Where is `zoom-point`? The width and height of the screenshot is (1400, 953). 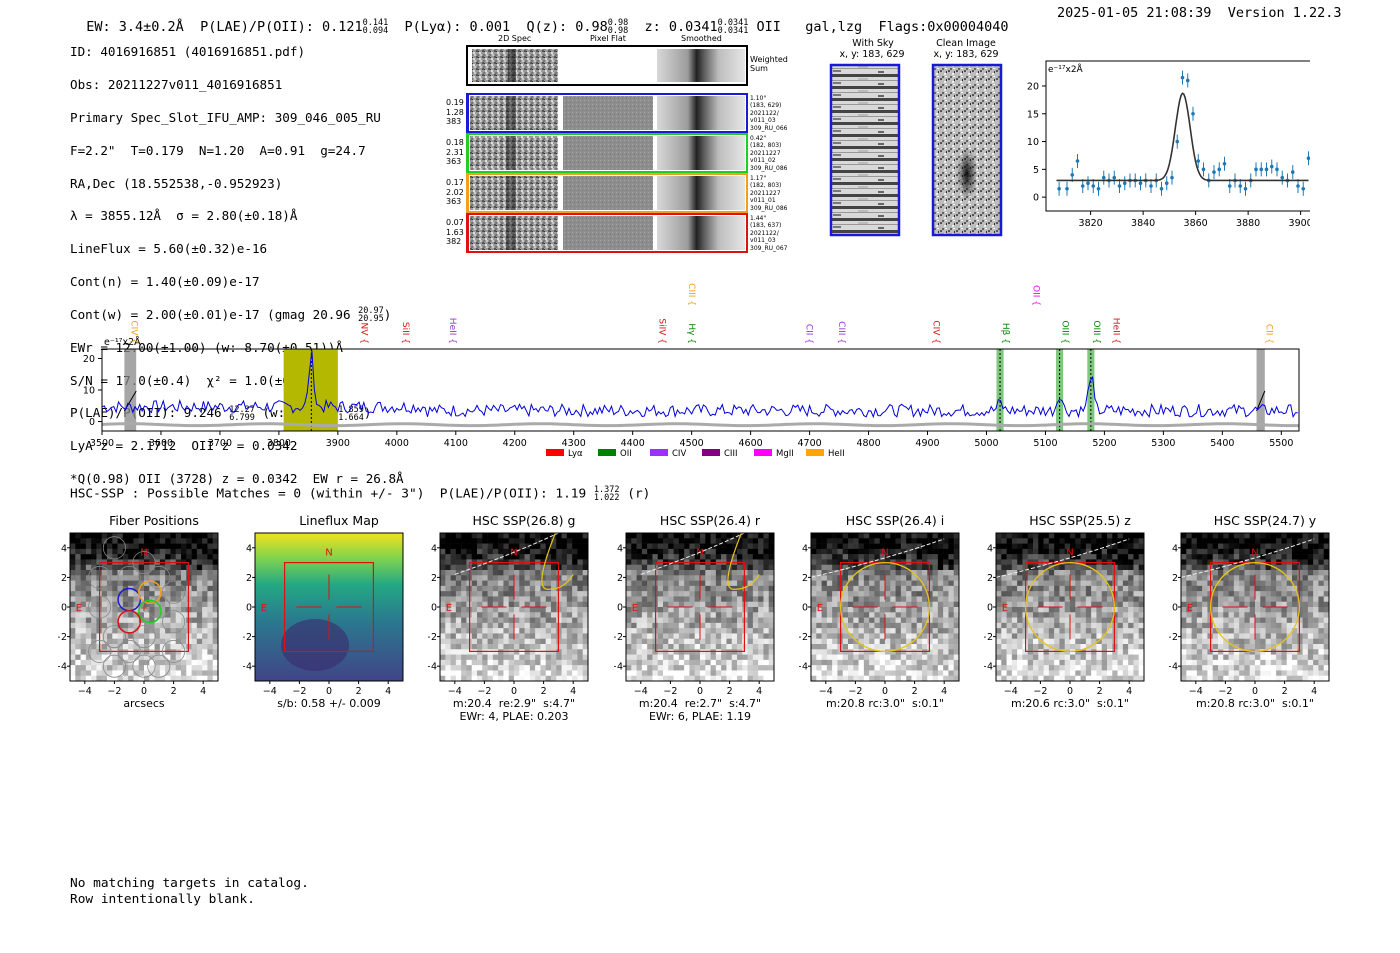
zoom-point is located at coordinates (1088, 183).